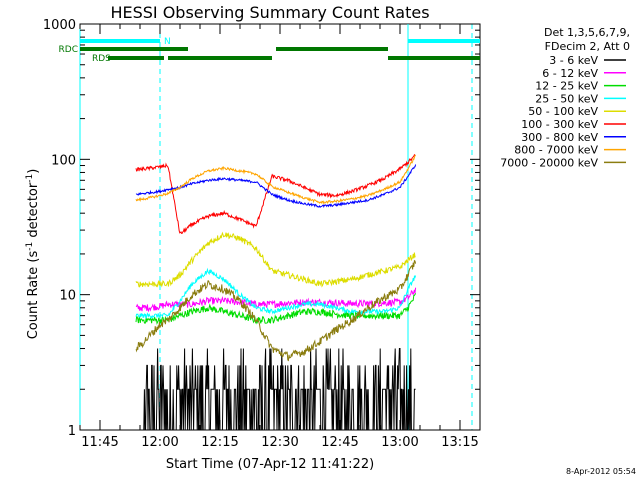 This screenshot has height=480, width=640. What do you see at coordinates (573, 60) in the screenshot?
I see `legend-entry: 3 - 6 keV` at bounding box center [573, 60].